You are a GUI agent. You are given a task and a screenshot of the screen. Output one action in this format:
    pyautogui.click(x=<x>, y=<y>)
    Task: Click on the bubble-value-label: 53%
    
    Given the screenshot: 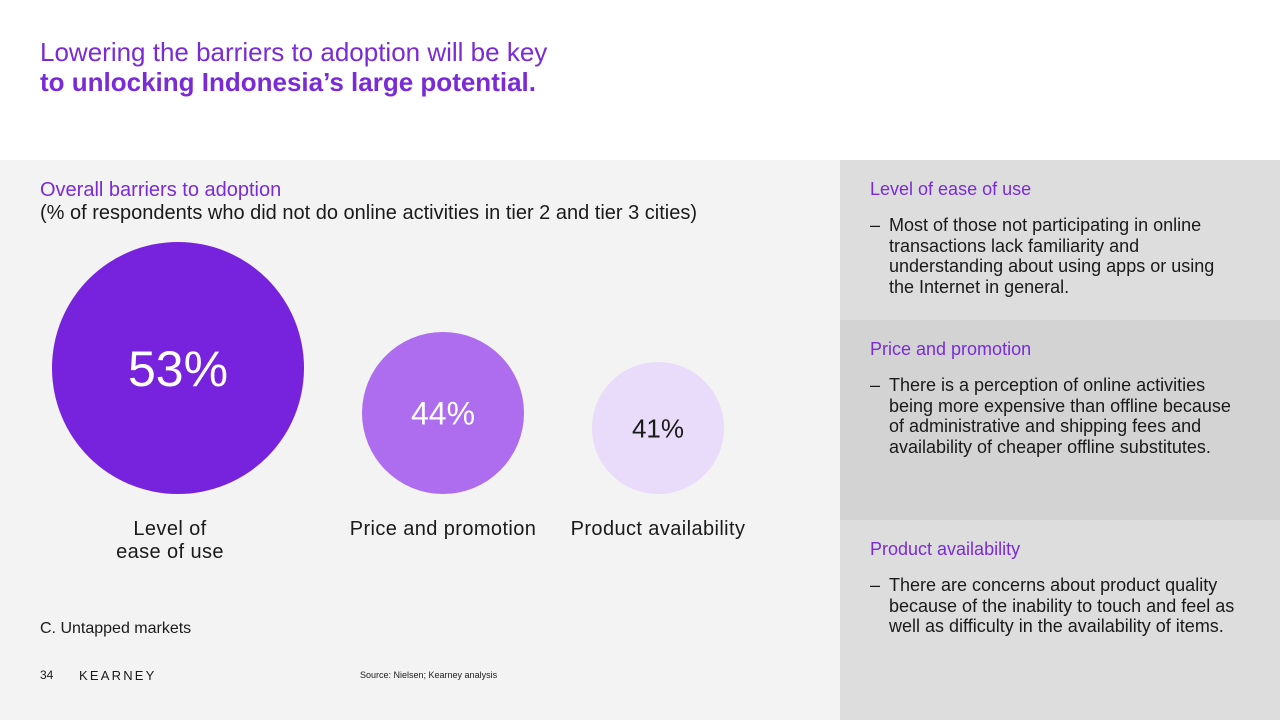 What is the action you would take?
    pyautogui.click(x=178, y=369)
    